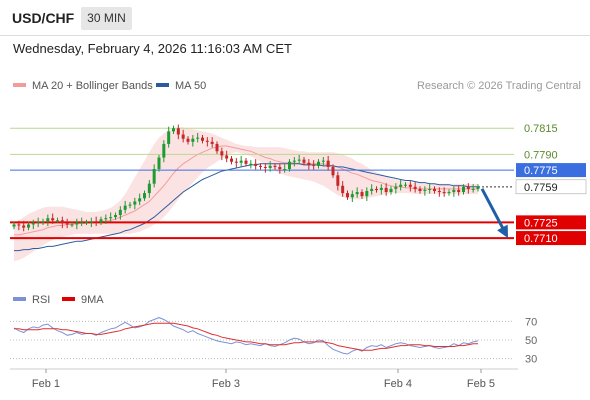 The width and height of the screenshot is (590, 400). What do you see at coordinates (263, 379) in the screenshot?
I see `time-axis-ticks: Feb 1 Feb 3 Feb 4 Feb 5` at bounding box center [263, 379].